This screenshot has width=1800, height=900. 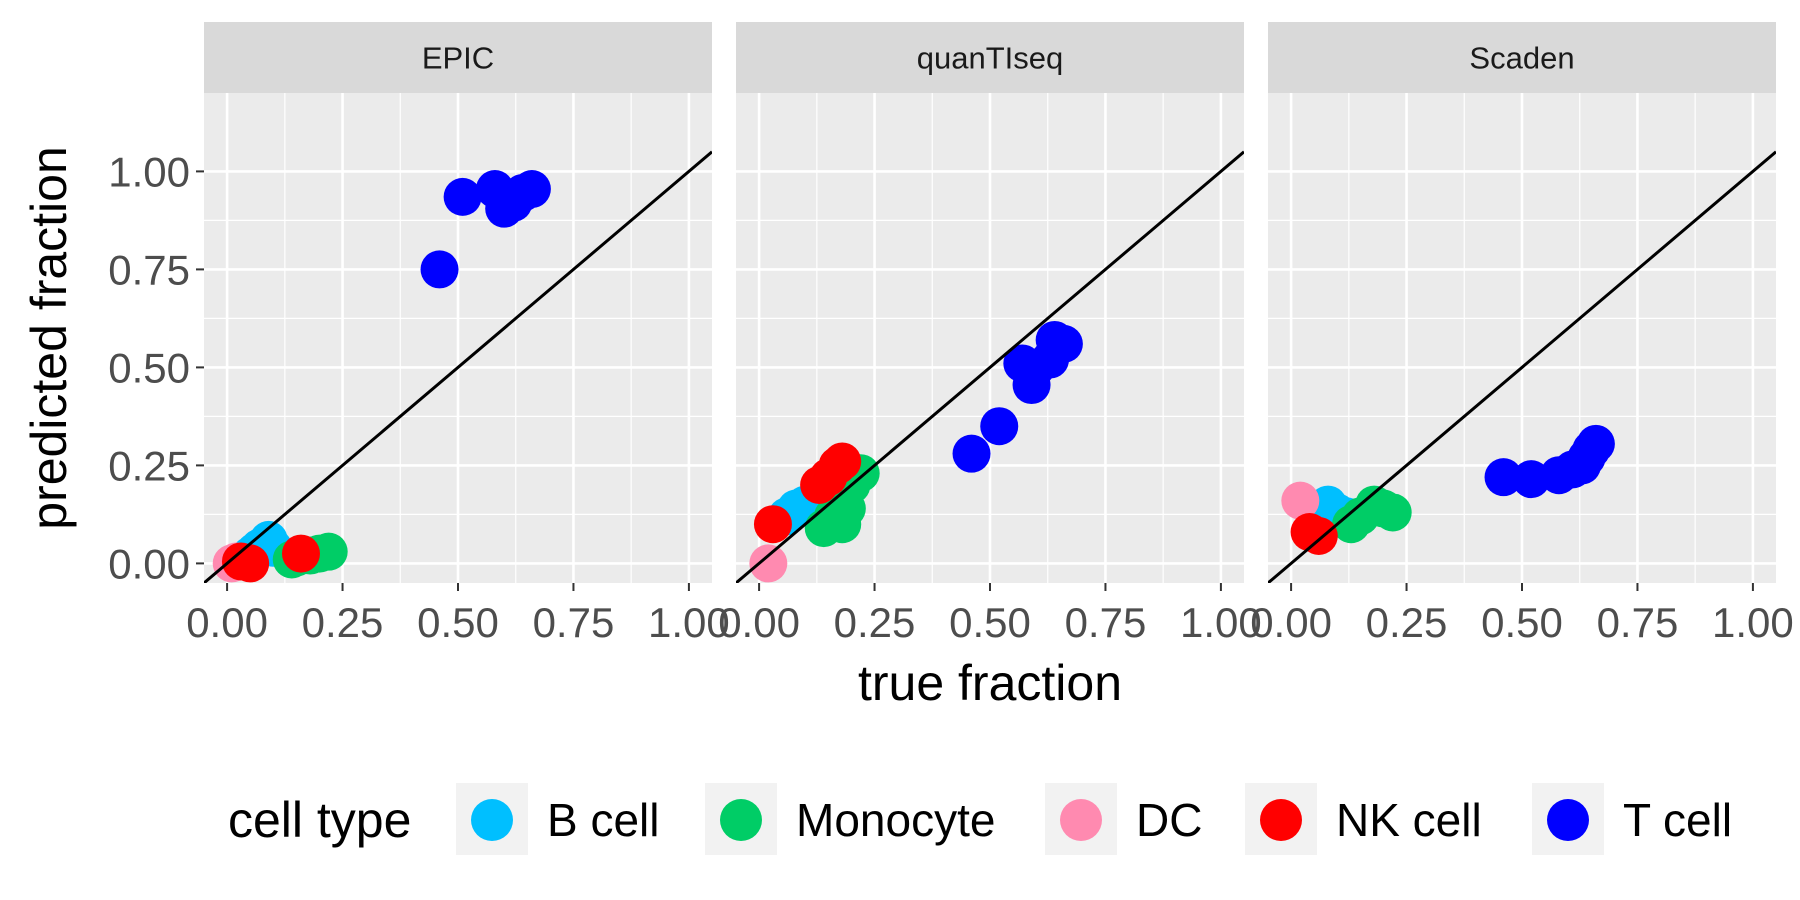 I want to click on legend-label: Monocyte, so click(x=895, y=820).